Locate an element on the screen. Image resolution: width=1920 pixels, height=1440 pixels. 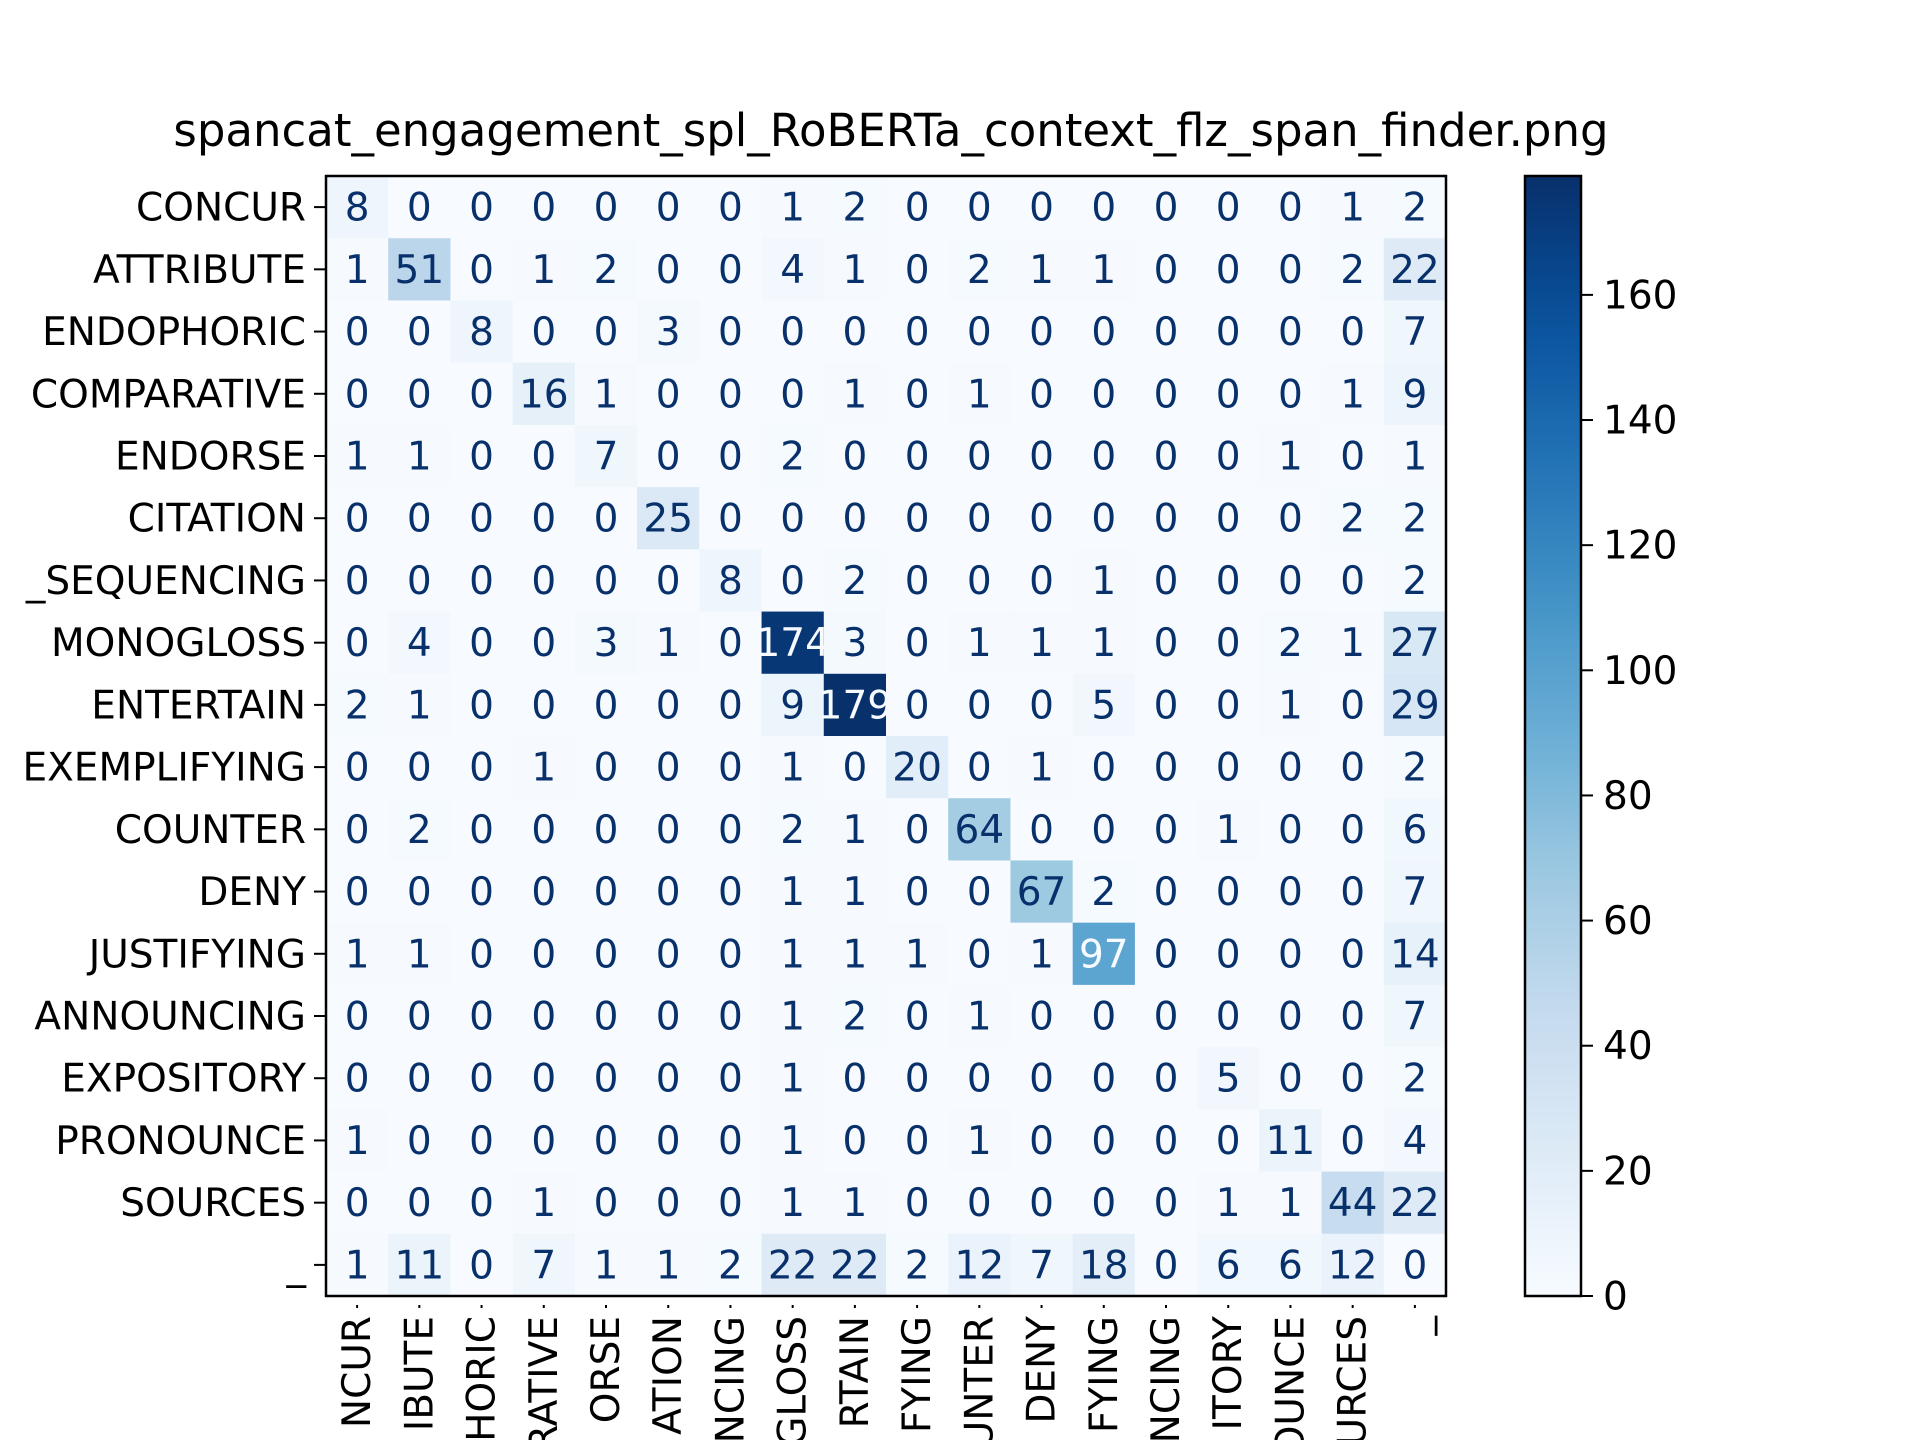
x-tick-label: _ is located at coordinates (1415, 1326).